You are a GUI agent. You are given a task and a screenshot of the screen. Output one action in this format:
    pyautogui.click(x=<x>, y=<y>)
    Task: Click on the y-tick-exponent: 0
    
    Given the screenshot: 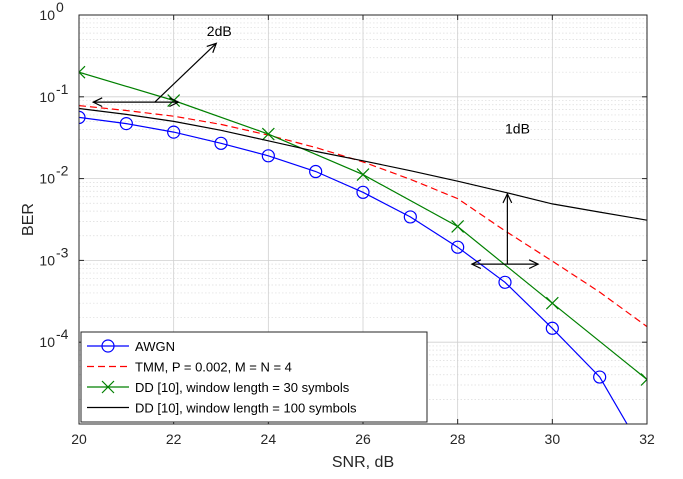 What is the action you would take?
    pyautogui.click(x=60, y=7)
    